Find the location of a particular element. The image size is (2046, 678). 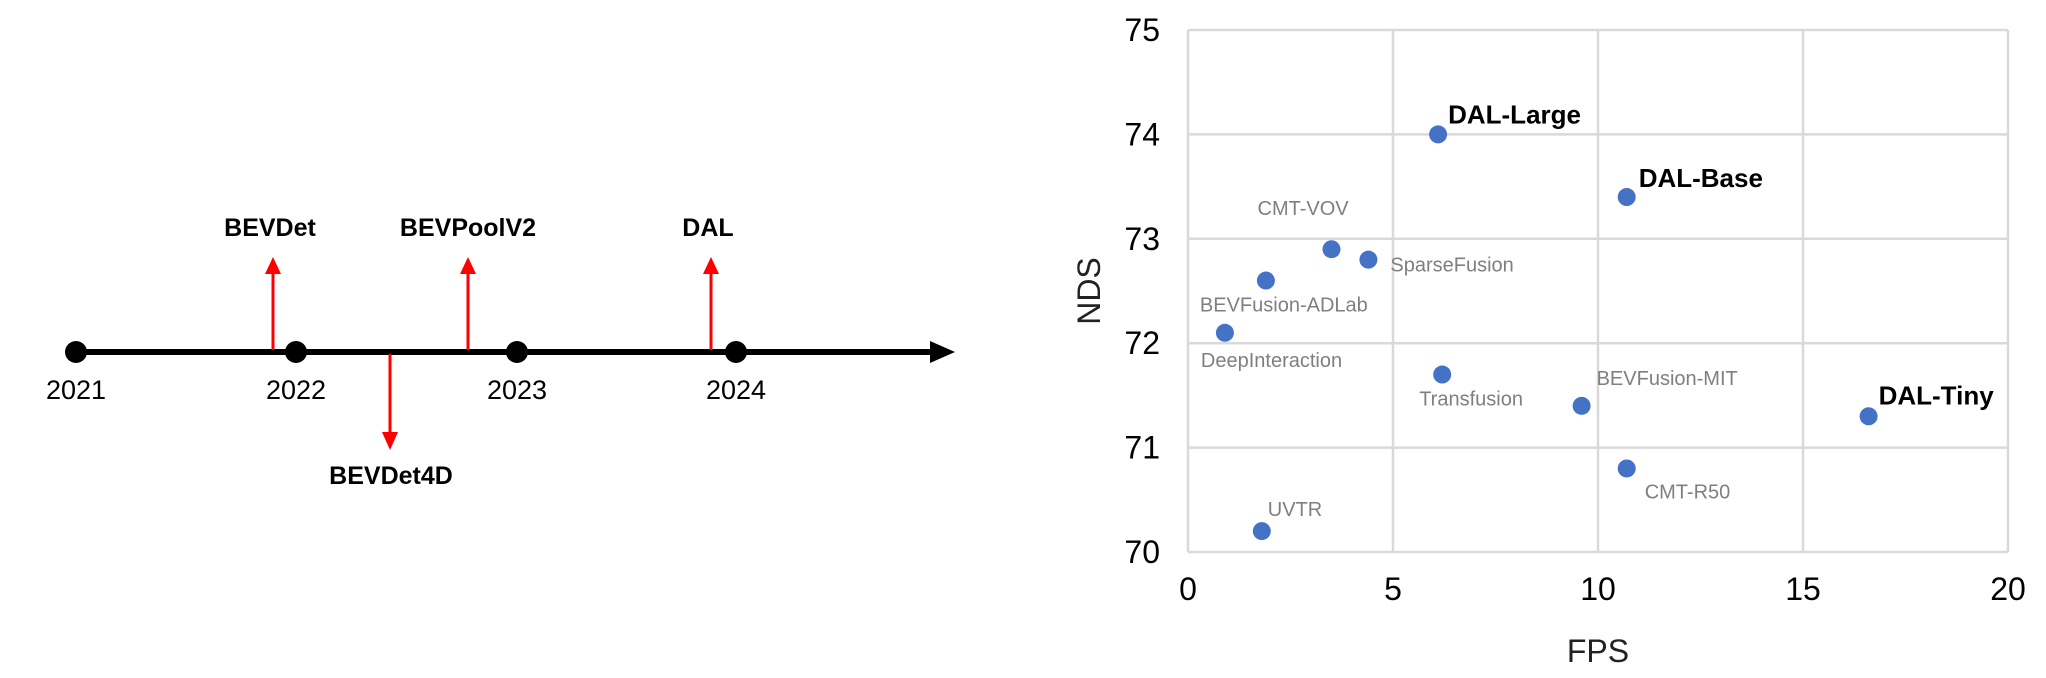

point-label-cmt-r50: CMT-R50 is located at coordinates (1688, 492).